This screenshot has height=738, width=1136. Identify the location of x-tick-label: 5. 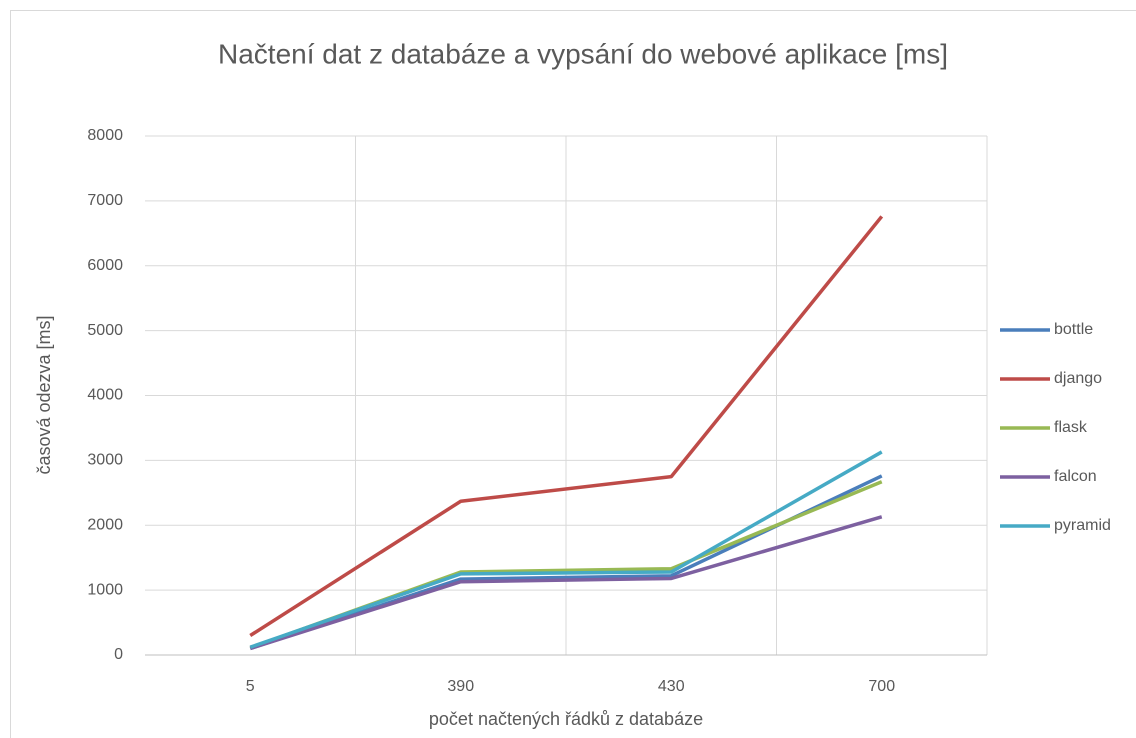
(250, 686).